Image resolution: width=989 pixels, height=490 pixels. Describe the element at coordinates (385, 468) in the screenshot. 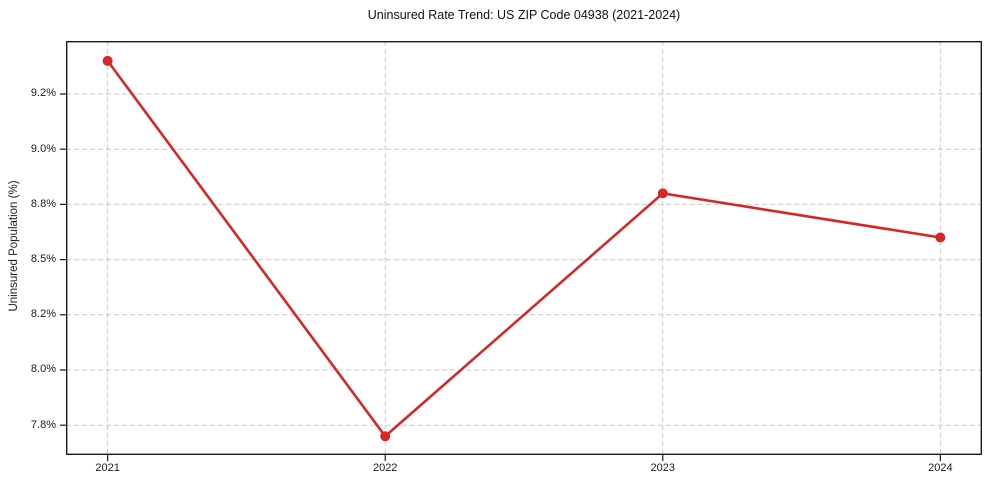

I see `x-tick-label: 2022` at that location.